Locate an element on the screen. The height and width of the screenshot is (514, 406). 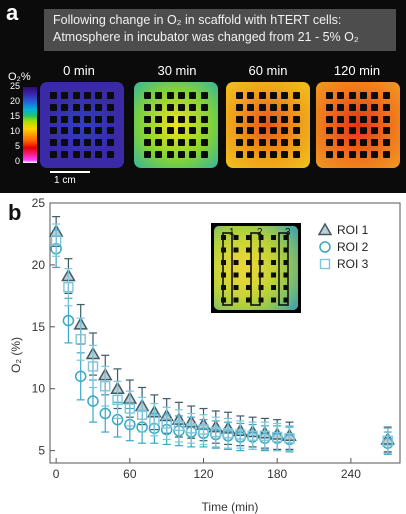
inset-roi-1-label: 1 is located at coordinates (232, 232).